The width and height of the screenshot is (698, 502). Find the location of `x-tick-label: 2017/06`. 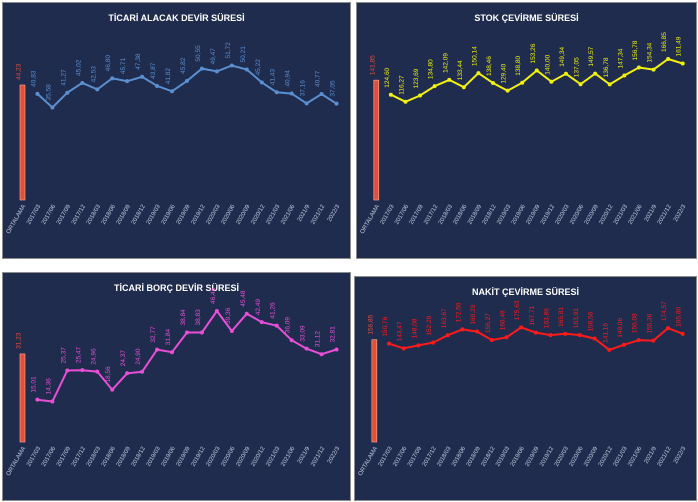

x-tick-label: 2017/06 is located at coordinates (49, 214).